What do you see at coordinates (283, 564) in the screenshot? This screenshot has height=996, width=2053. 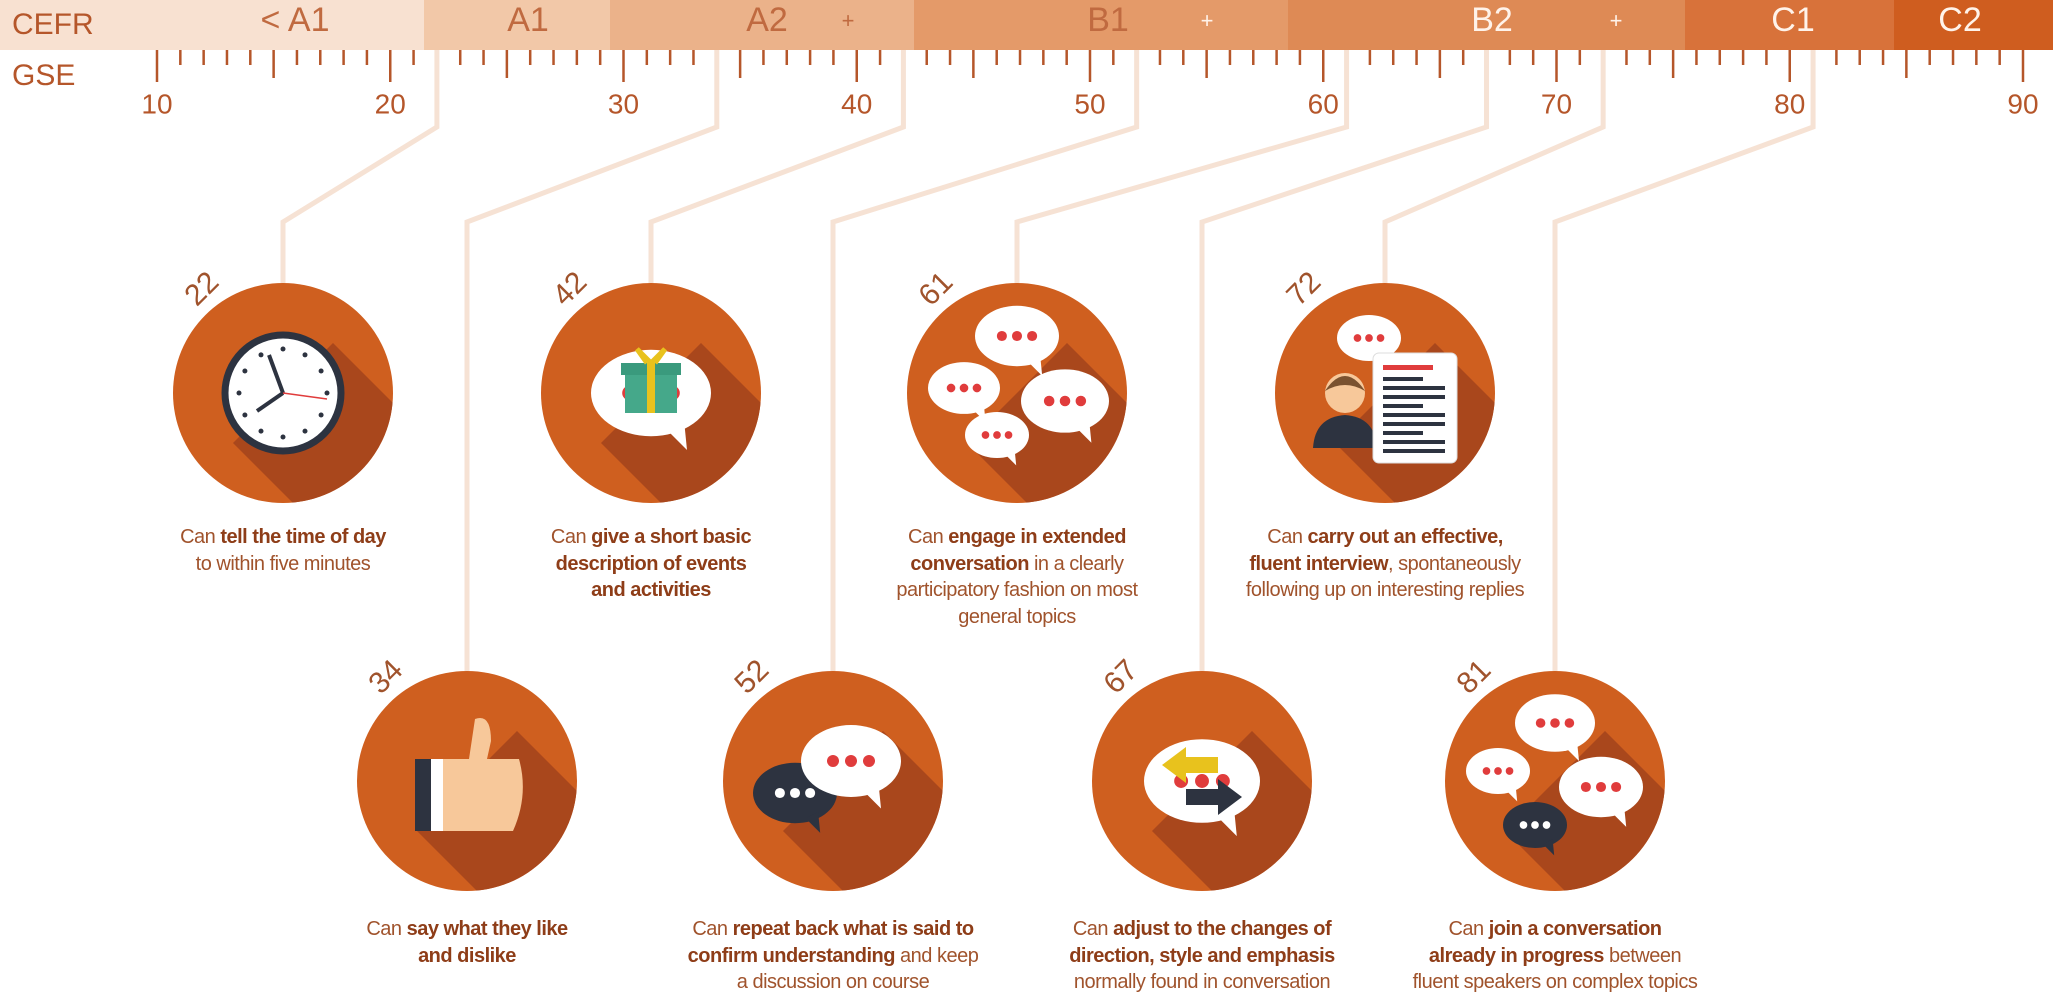 I see `description-line: to within five minutes` at bounding box center [283, 564].